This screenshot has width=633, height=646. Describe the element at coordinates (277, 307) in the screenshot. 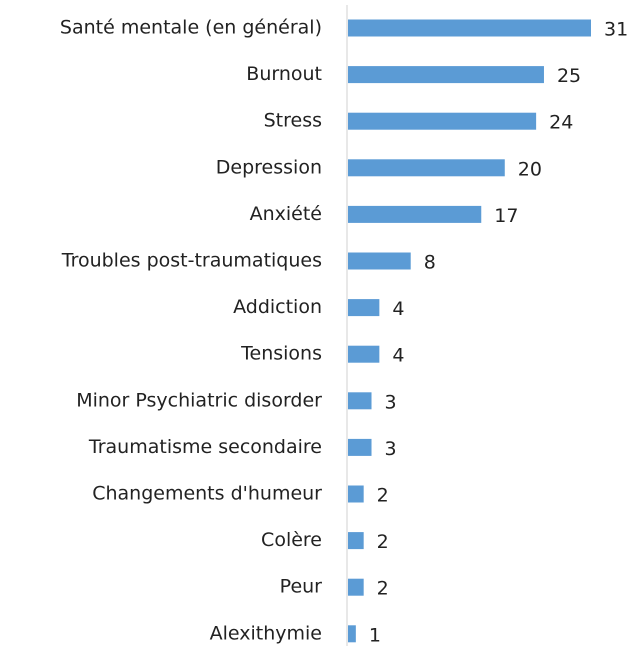

I see `y-tick-label: Addiction` at that location.